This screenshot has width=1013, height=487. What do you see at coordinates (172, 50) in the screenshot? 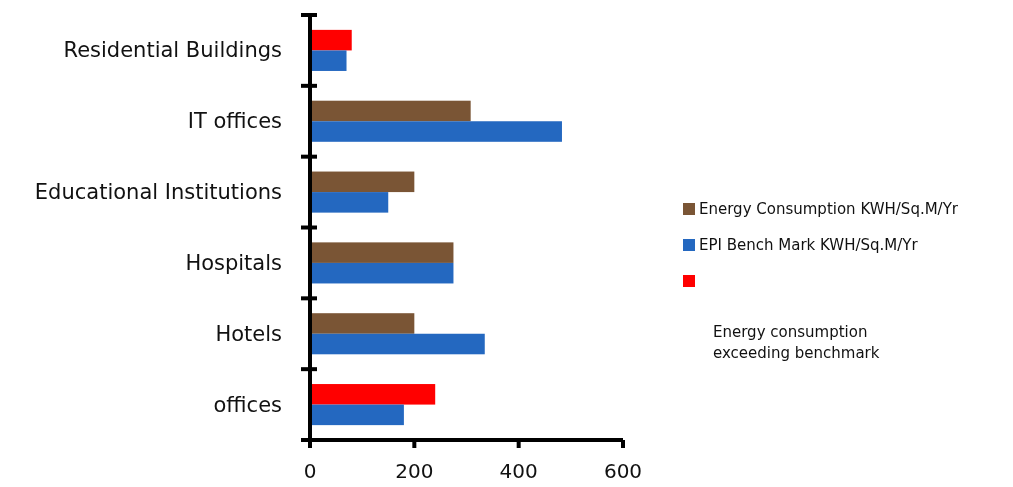
I see `y-tick-label: Residential Buildings` at bounding box center [172, 50].